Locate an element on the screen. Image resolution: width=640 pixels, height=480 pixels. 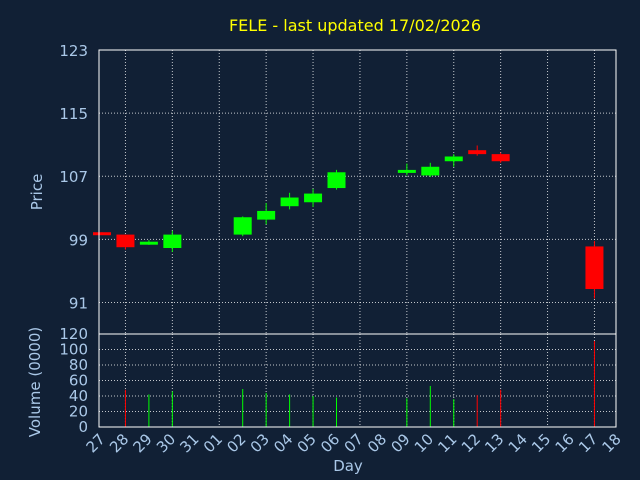
volume-y-tick-label: 60 is located at coordinates (78, 381).